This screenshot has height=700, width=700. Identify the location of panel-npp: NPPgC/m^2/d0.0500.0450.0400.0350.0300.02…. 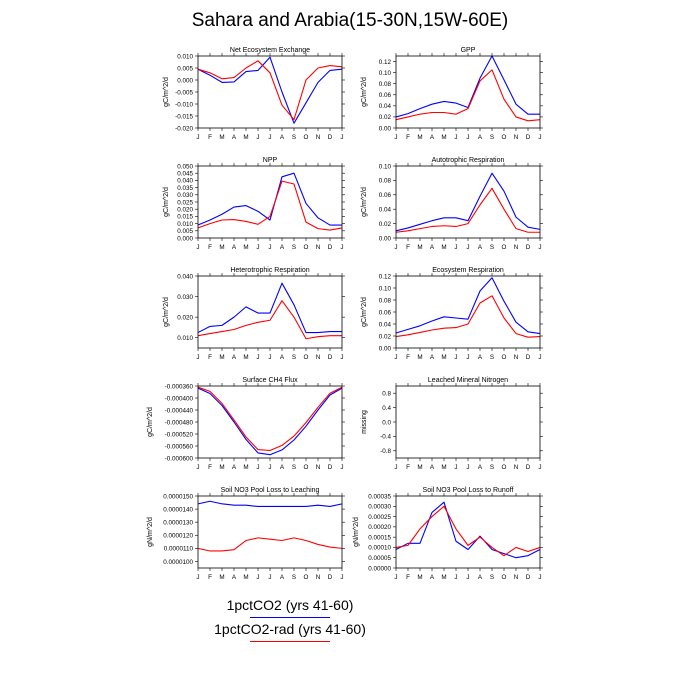
(254, 204).